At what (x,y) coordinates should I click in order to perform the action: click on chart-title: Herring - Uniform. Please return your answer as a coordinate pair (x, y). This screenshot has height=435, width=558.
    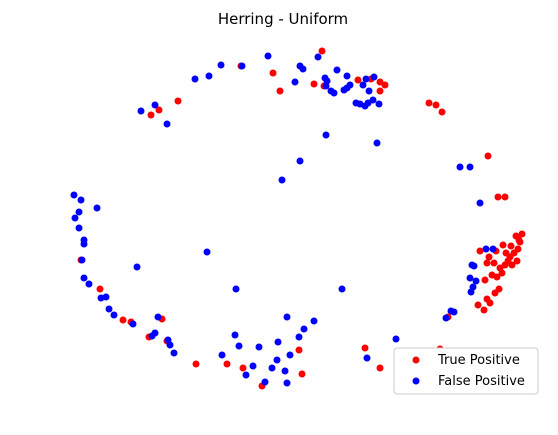
    Looking at the image, I should click on (283, 19).